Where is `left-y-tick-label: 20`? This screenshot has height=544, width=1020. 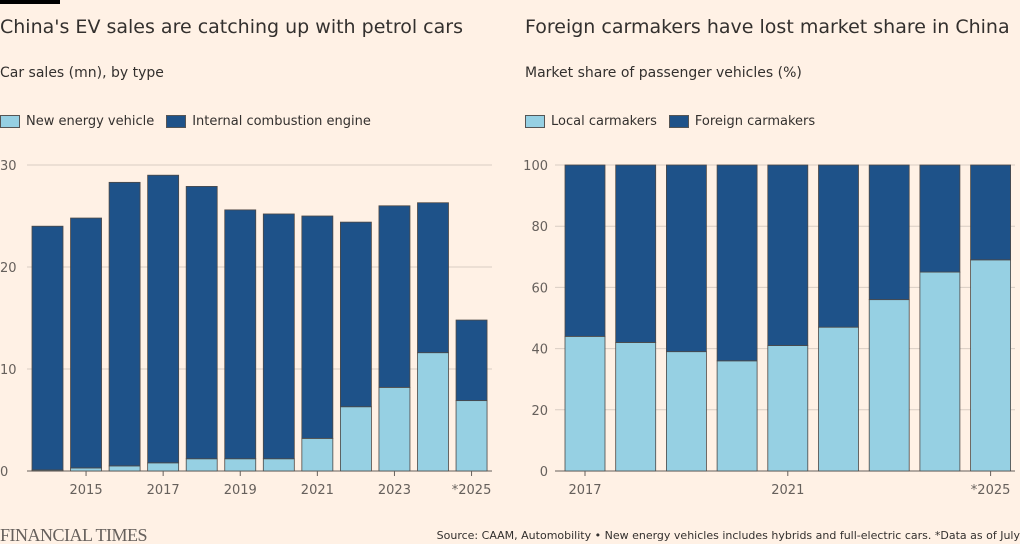 left-y-tick-label: 20 is located at coordinates (8, 268).